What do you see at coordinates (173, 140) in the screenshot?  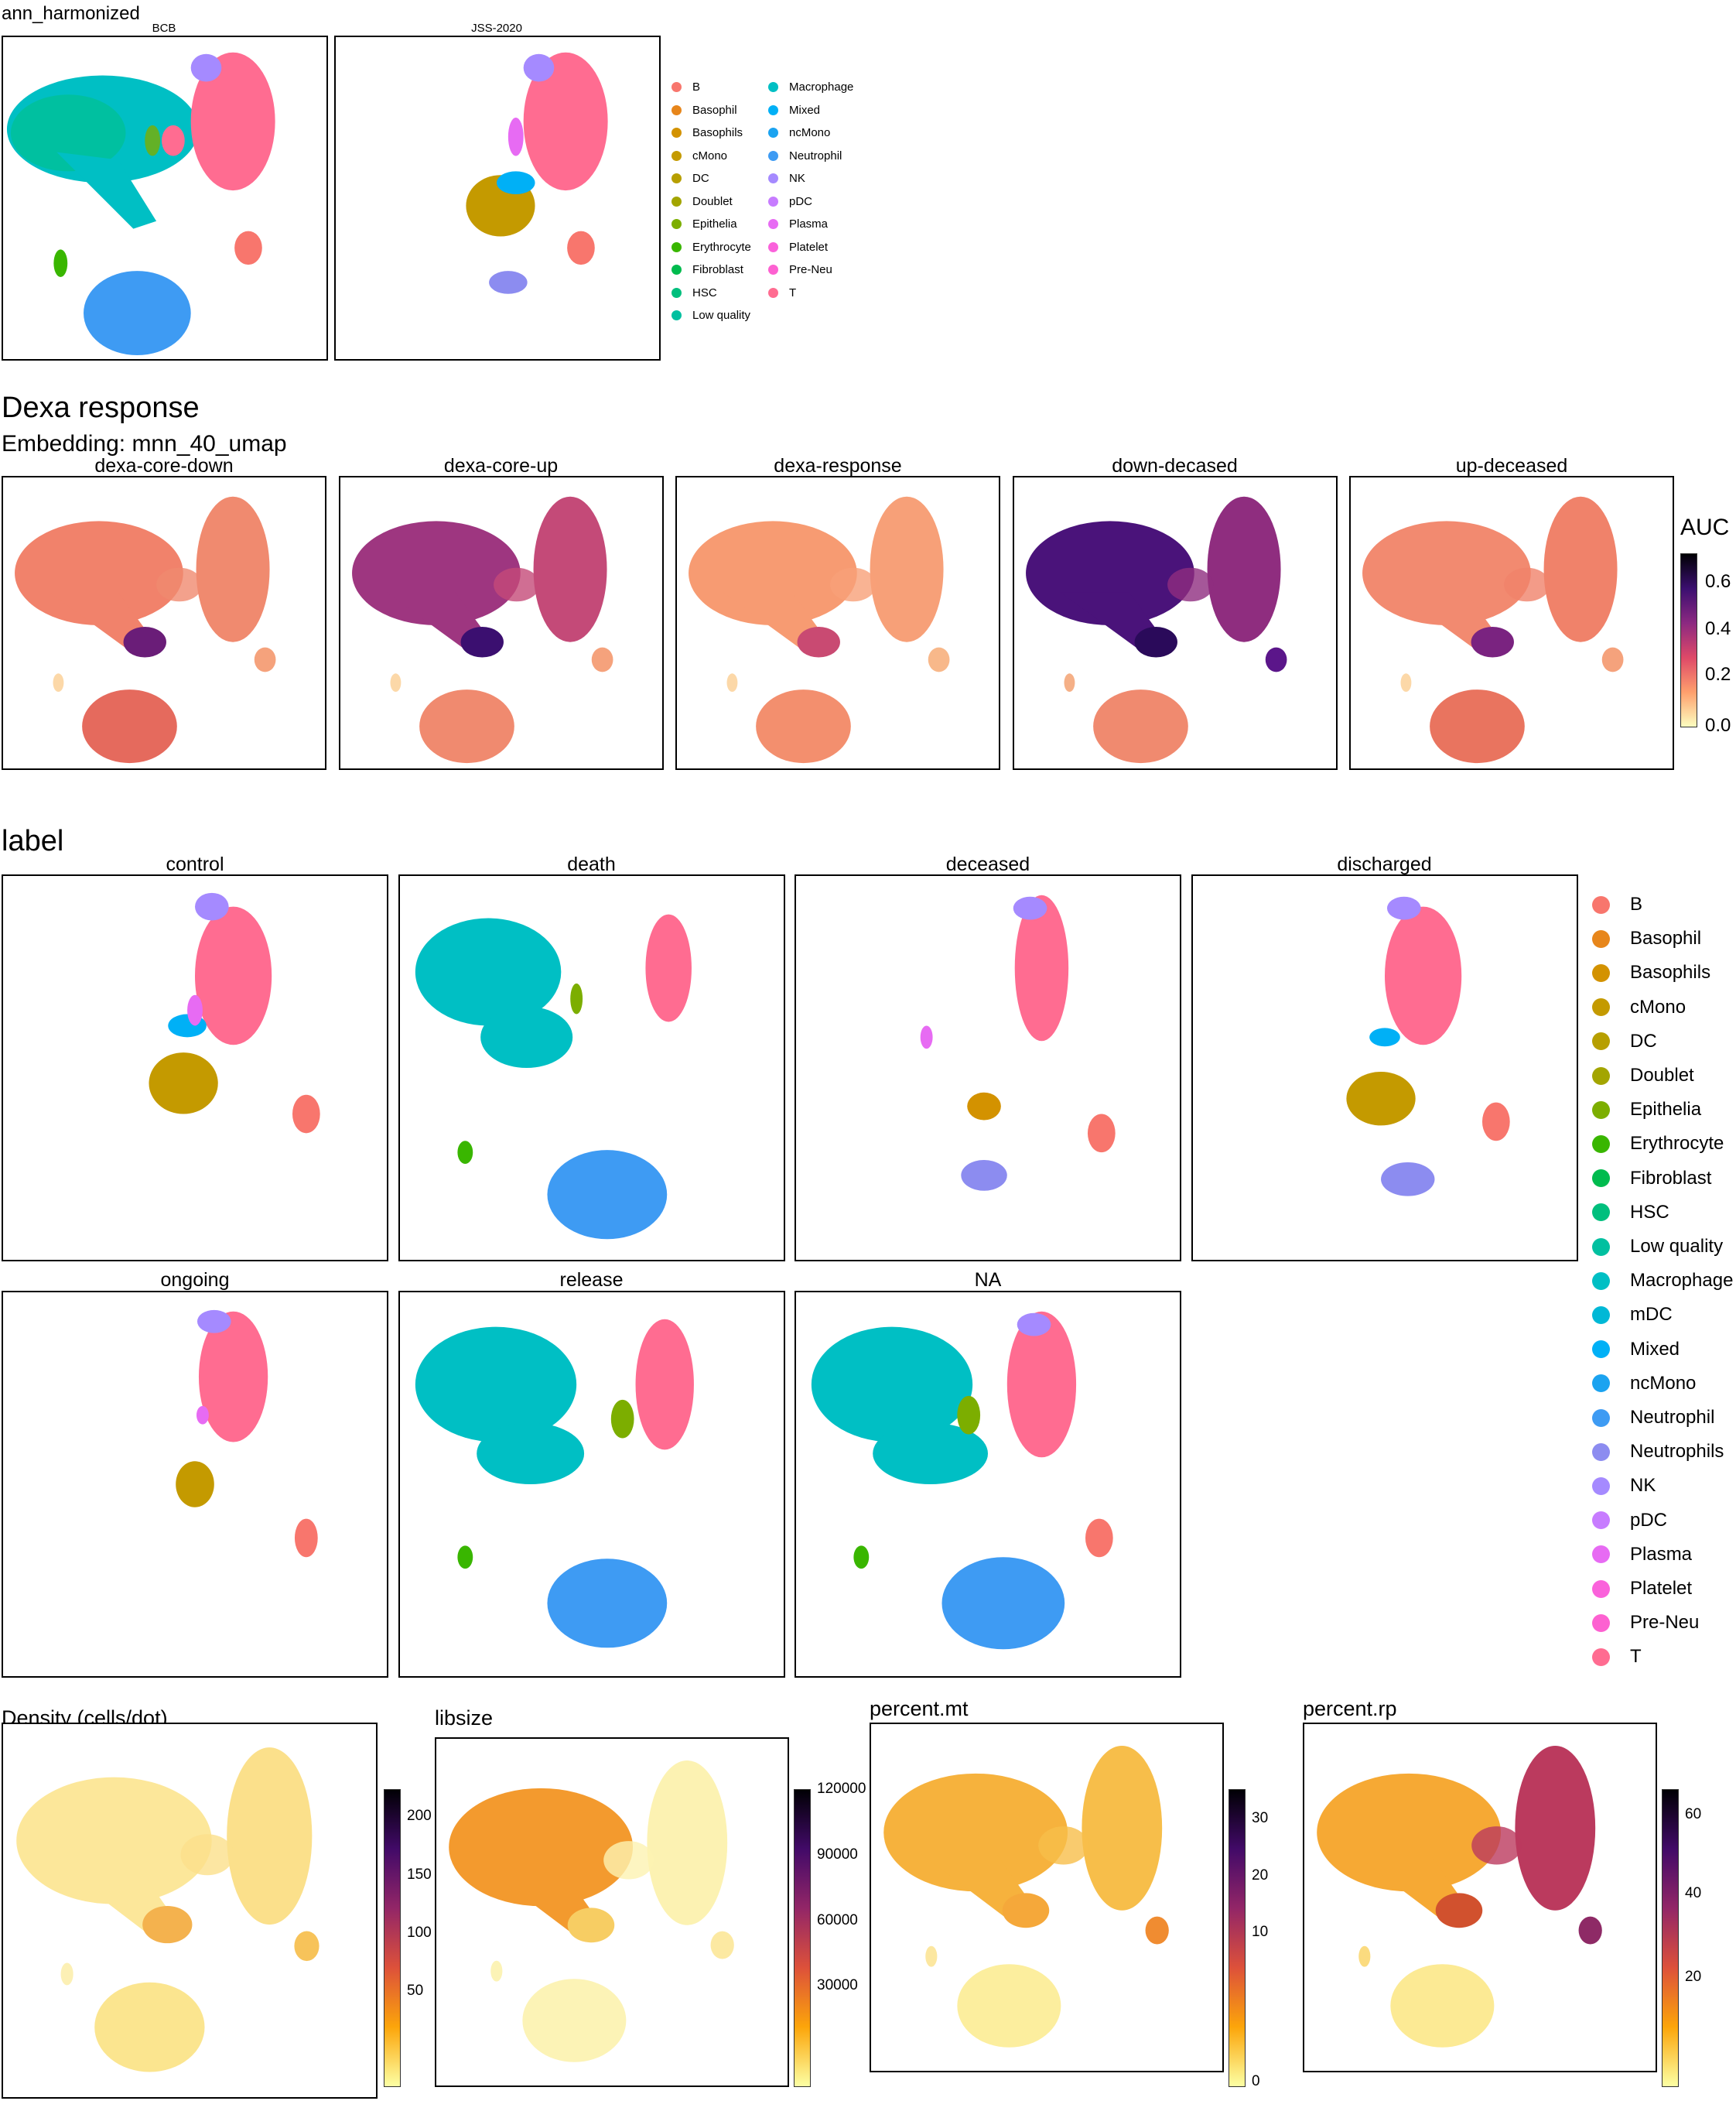 I see `t-side-cluster` at bounding box center [173, 140].